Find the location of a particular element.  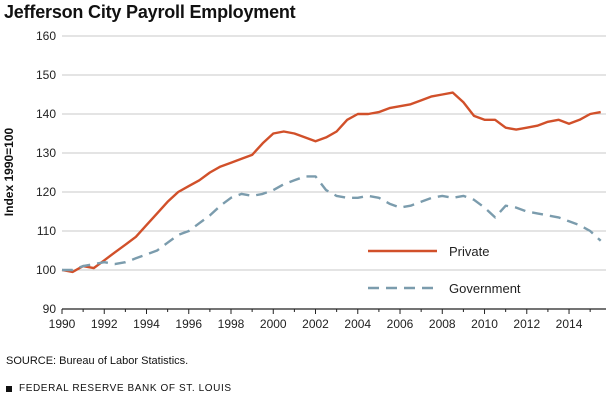

footer-text: FEDERAL RESERVE BANK OF ST. LOUIS is located at coordinates (125, 388).